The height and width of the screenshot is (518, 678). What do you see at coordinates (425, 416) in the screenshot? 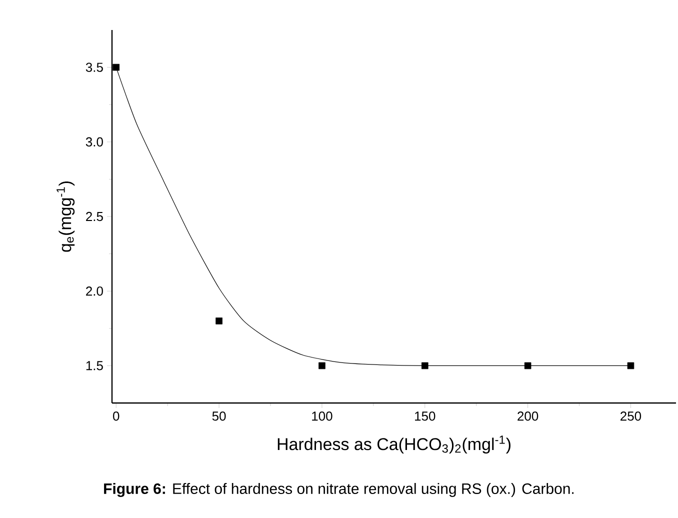
I see `x-tick-label: 150` at bounding box center [425, 416].